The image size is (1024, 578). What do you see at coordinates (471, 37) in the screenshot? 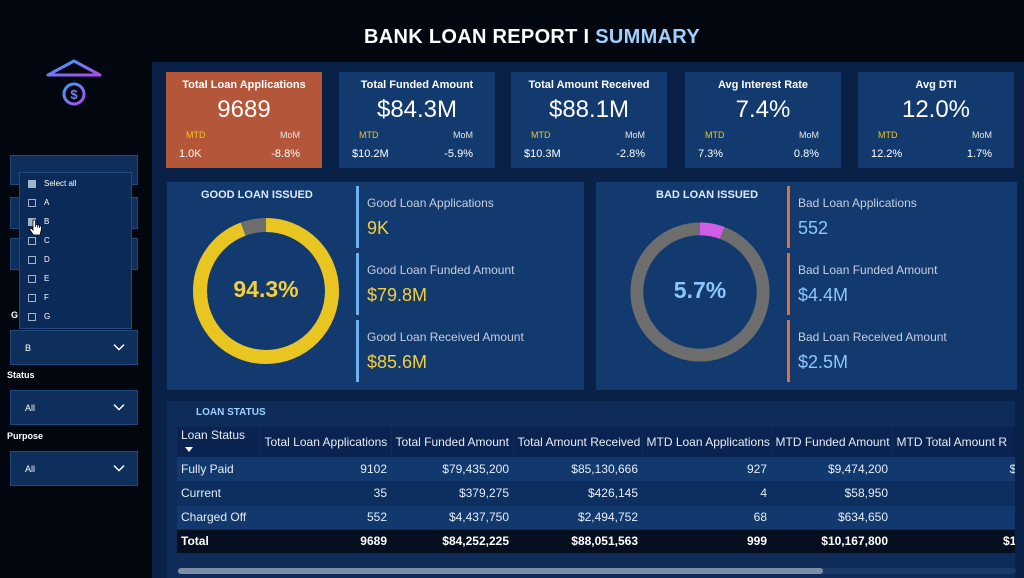
I see `title-main: BANK LOAN REPORT` at bounding box center [471, 37].